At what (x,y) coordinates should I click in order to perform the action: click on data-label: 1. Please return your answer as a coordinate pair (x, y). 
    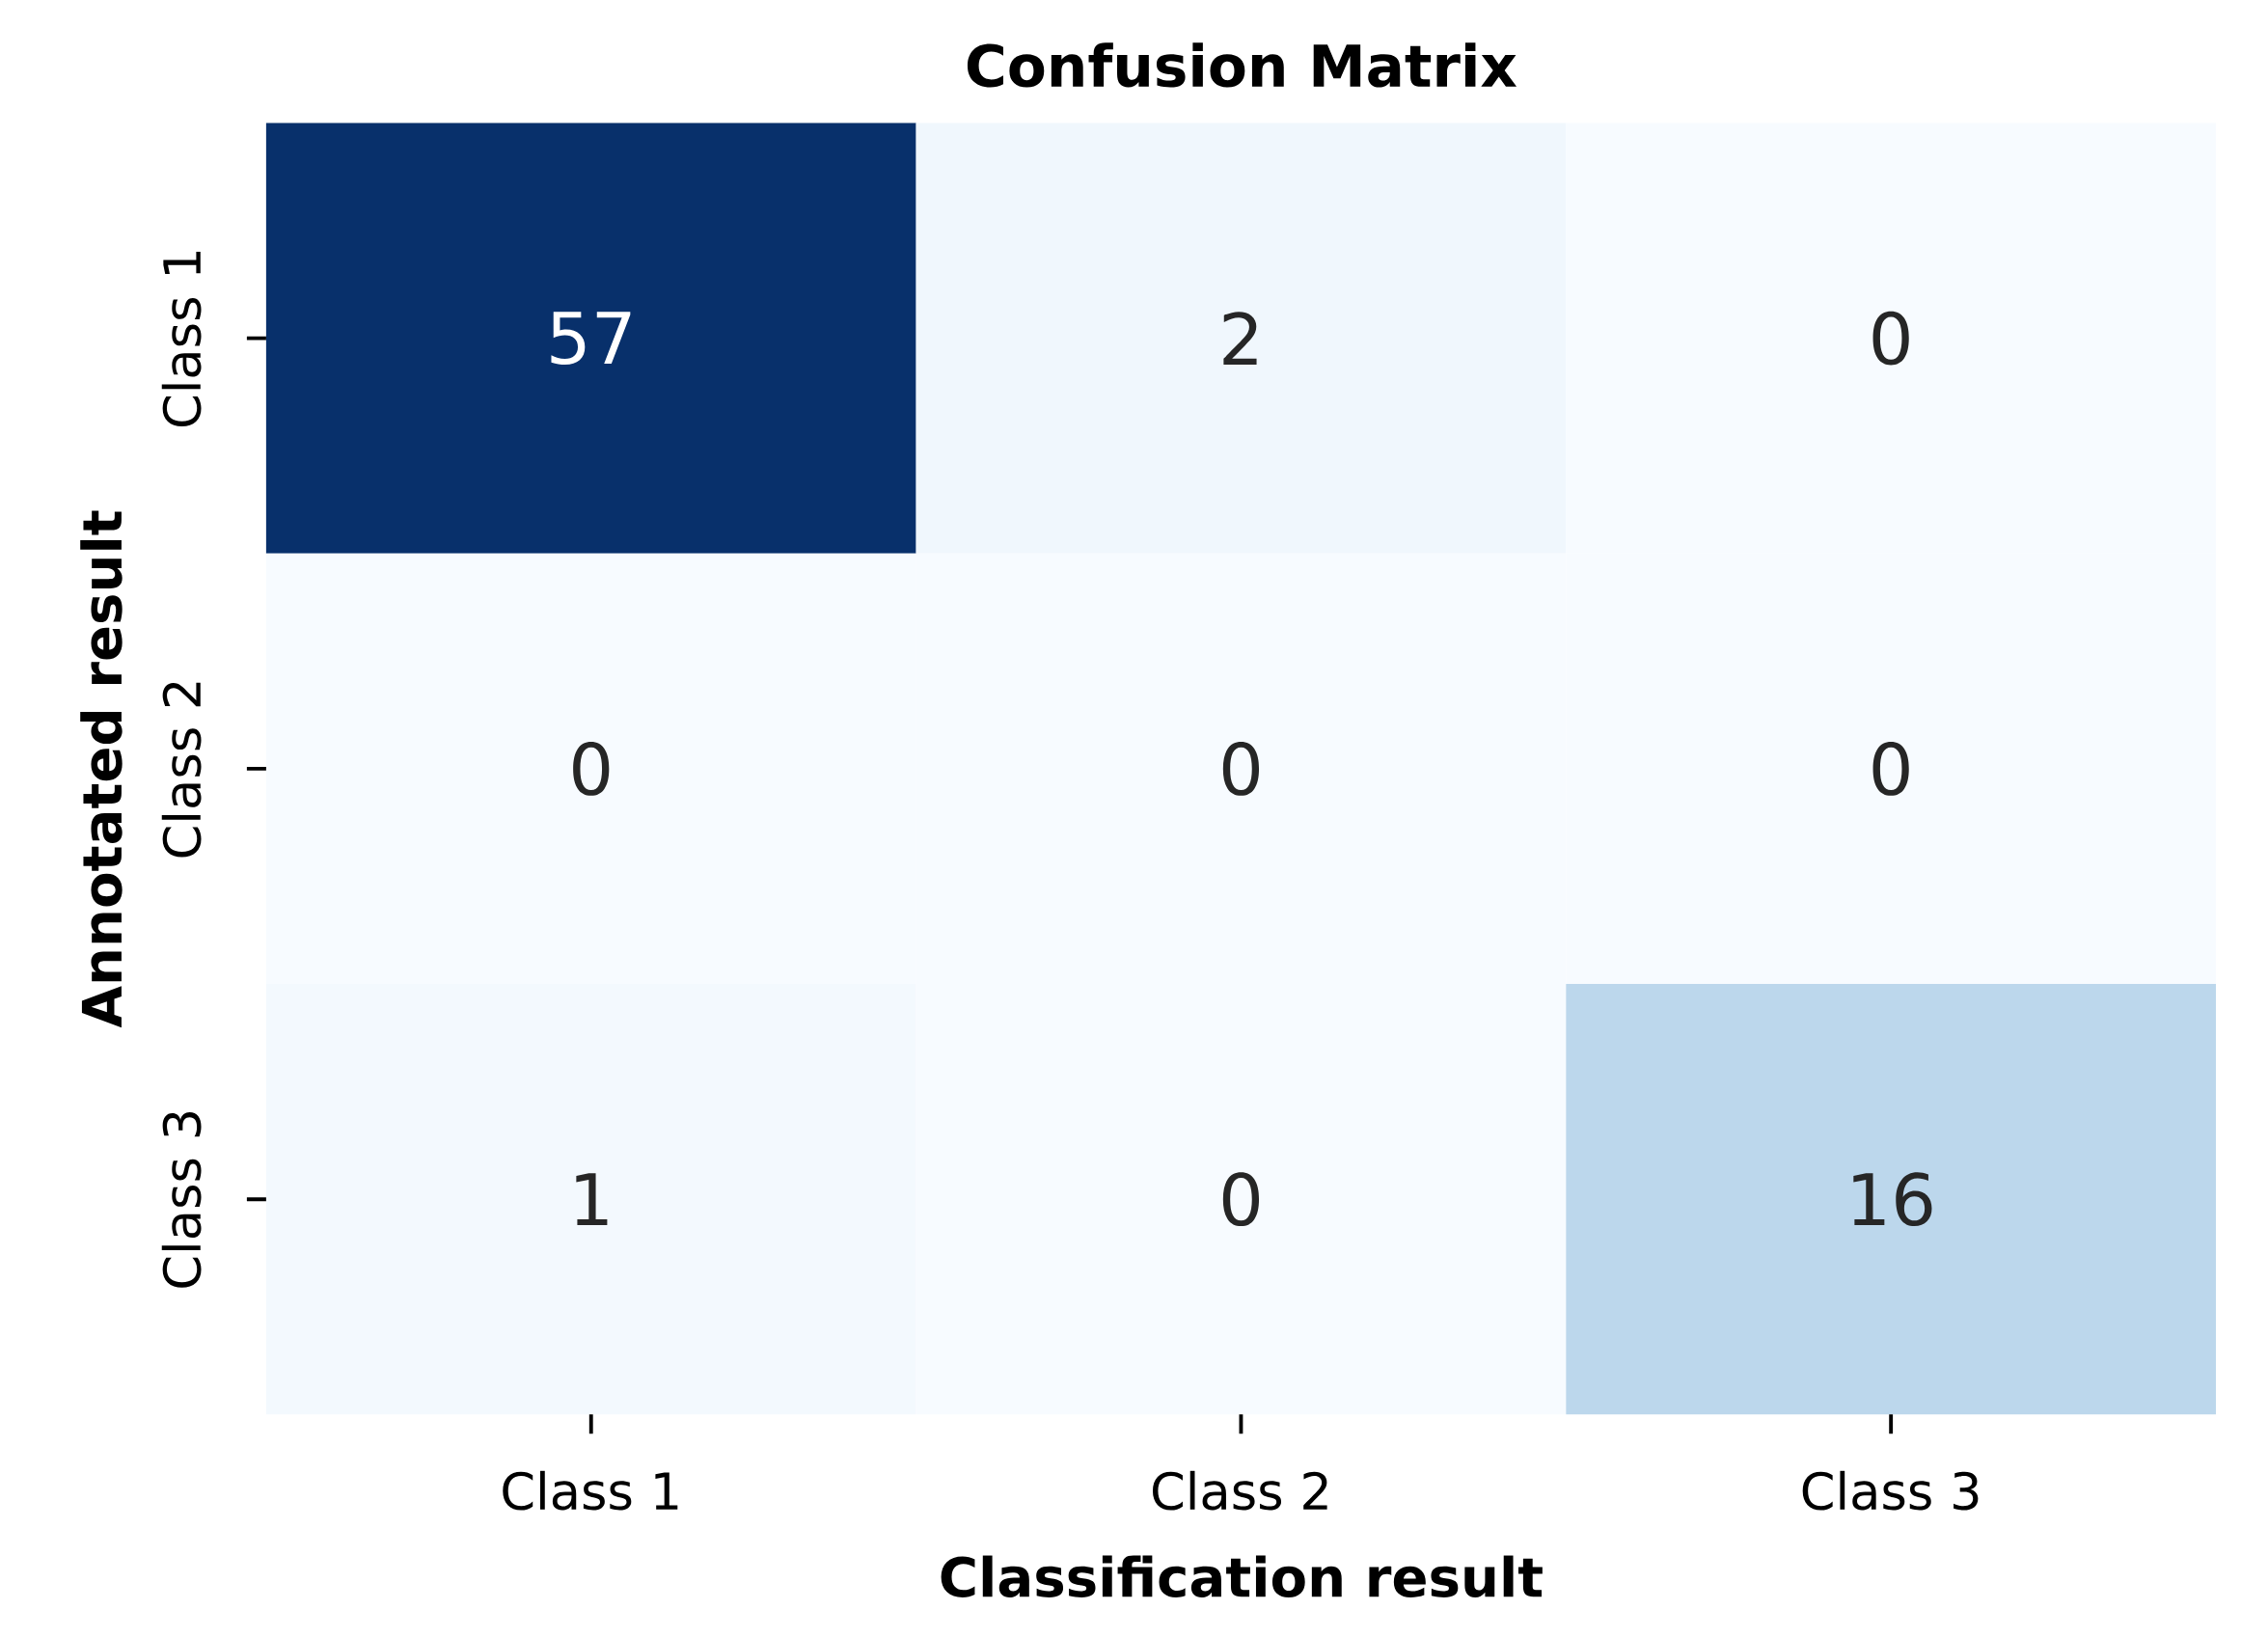
    Looking at the image, I should click on (592, 1199).